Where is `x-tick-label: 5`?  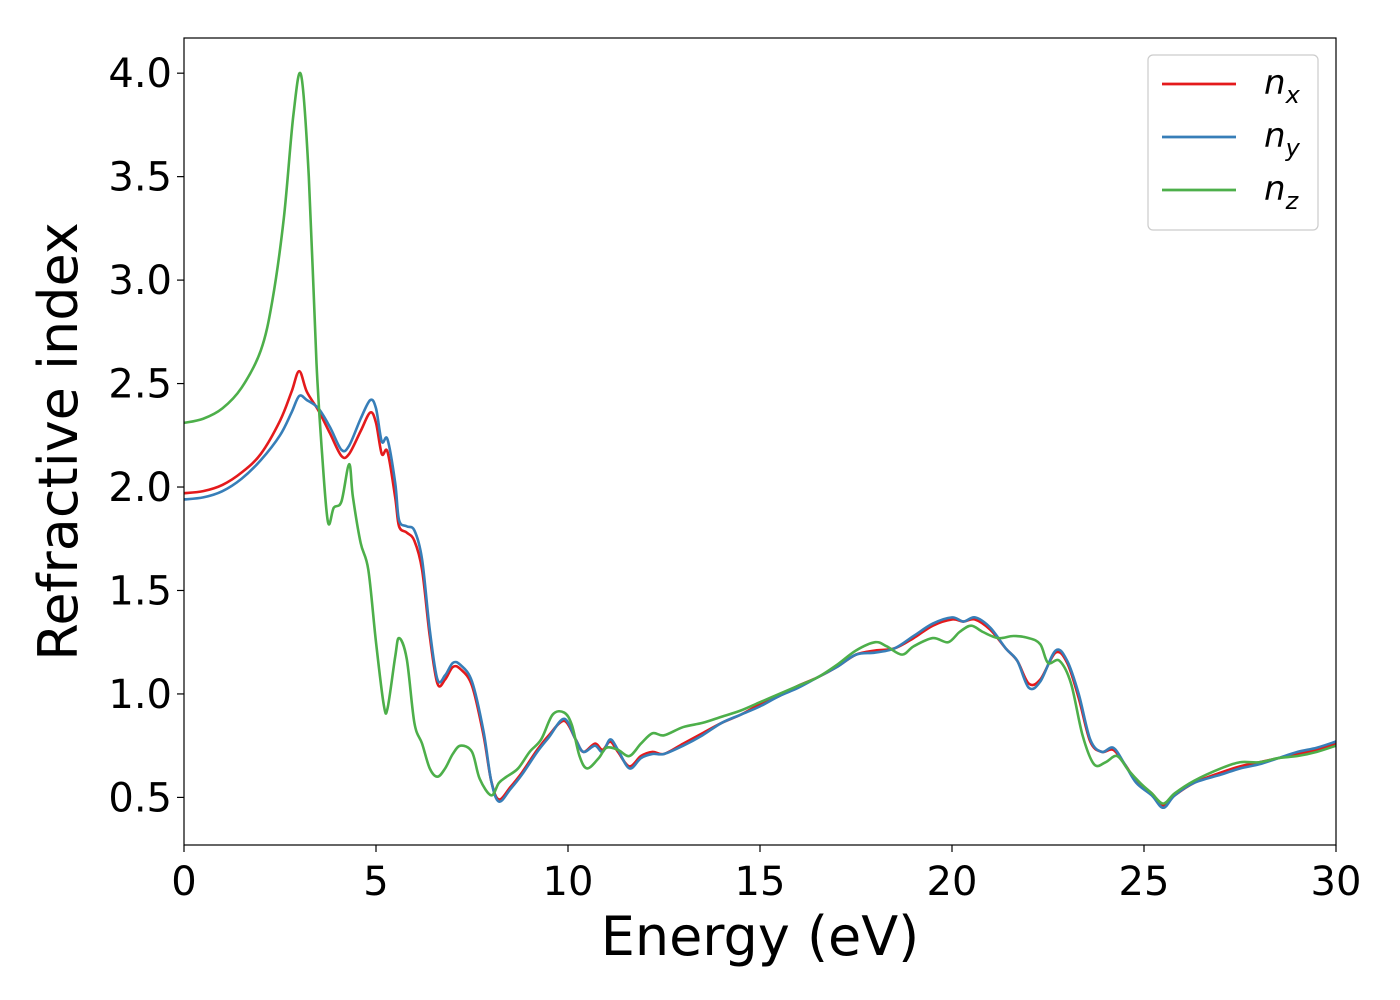 x-tick-label: 5 is located at coordinates (375, 882).